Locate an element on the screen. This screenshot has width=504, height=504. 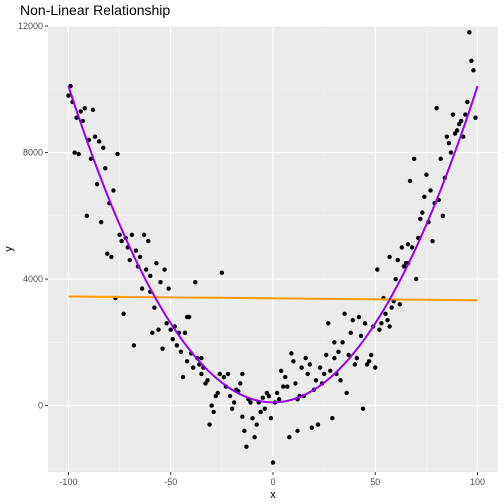
y-tick-label: 0 is located at coordinates (40, 406).